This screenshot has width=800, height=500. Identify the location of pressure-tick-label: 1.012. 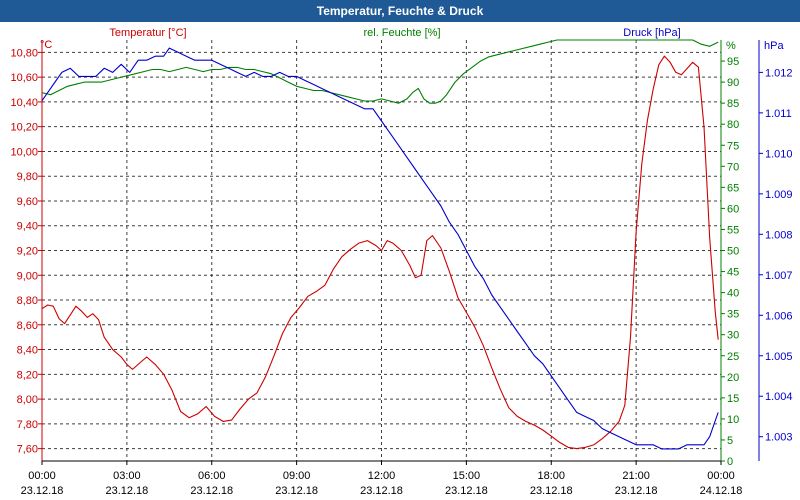
(779, 73).